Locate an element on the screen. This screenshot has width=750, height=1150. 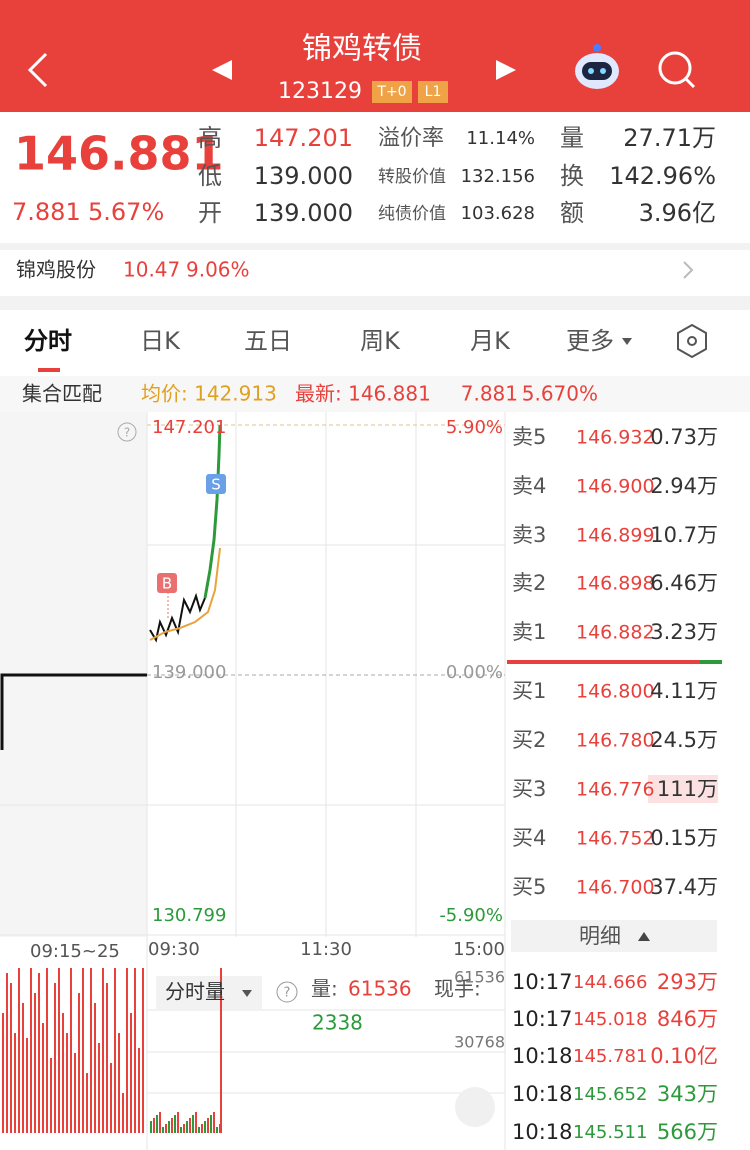
latest-pct: 5.670% is located at coordinates (560, 394).